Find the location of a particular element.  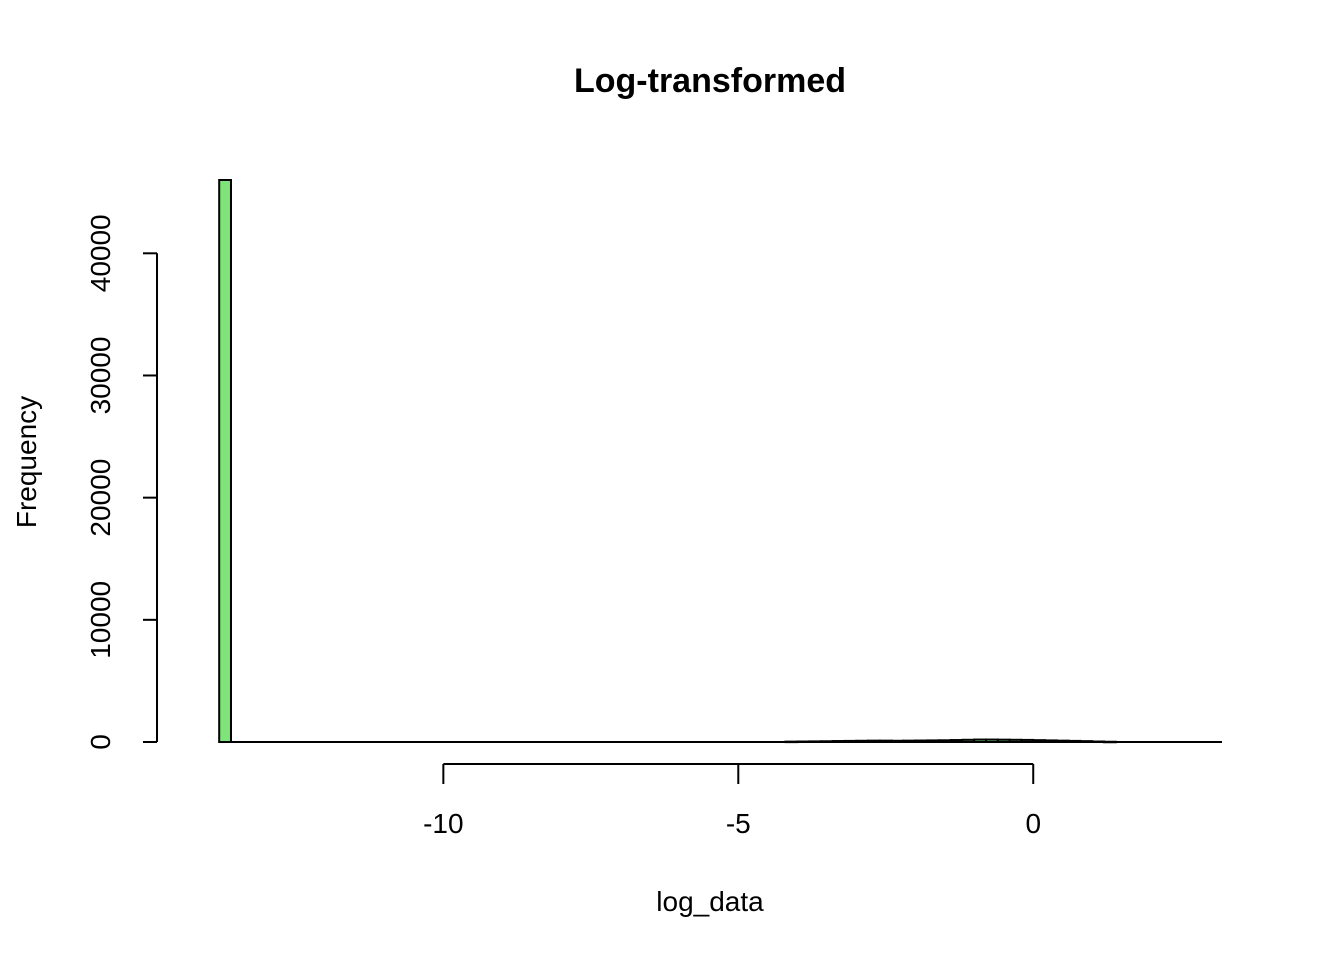

y-axis: 0 10000 20000 30000 40000 is located at coordinates (121, 482).